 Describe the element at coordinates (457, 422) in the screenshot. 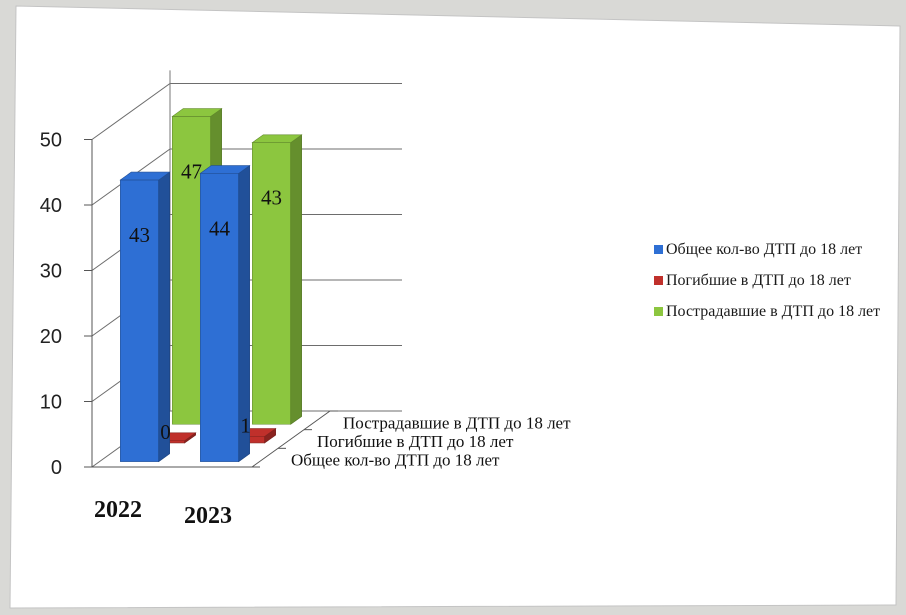

I see `depth-axis-label: Пострадавшие в ДТП до 18 лет` at that location.